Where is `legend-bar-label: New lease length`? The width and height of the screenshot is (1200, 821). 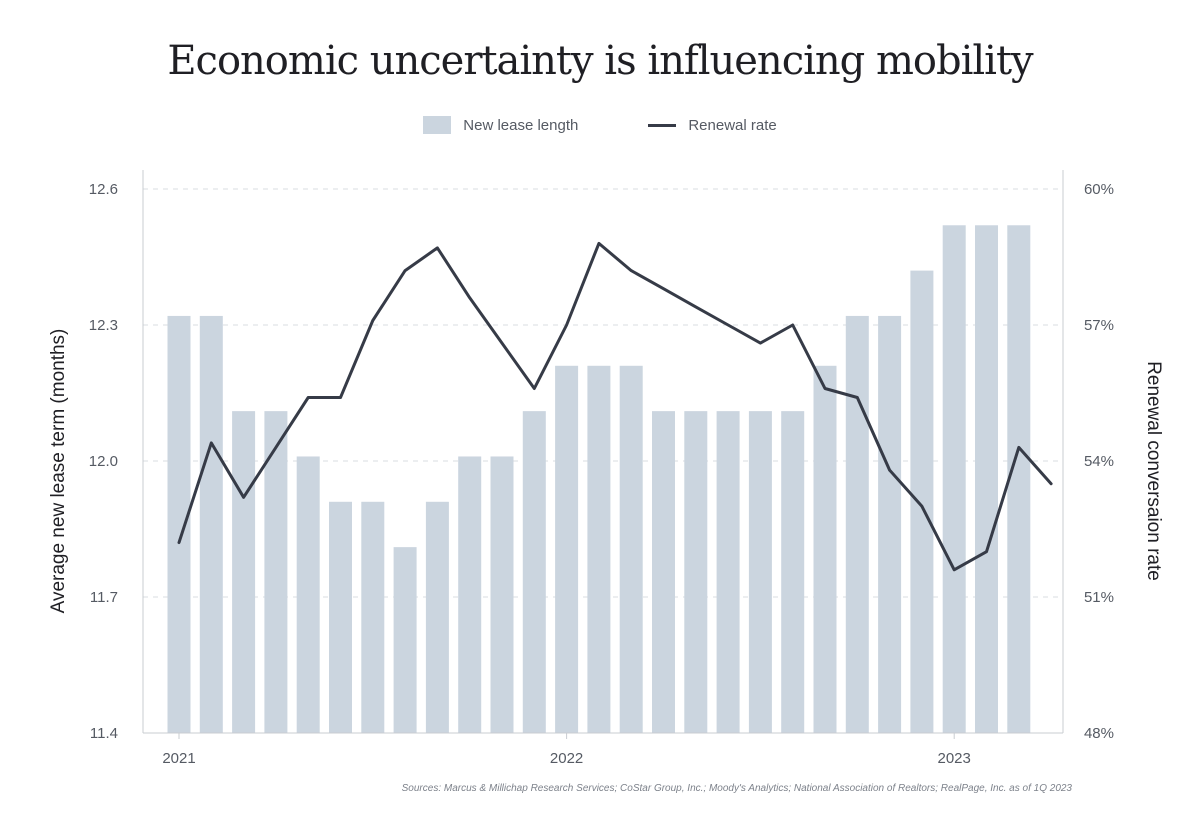 legend-bar-label: New lease length is located at coordinates (521, 125).